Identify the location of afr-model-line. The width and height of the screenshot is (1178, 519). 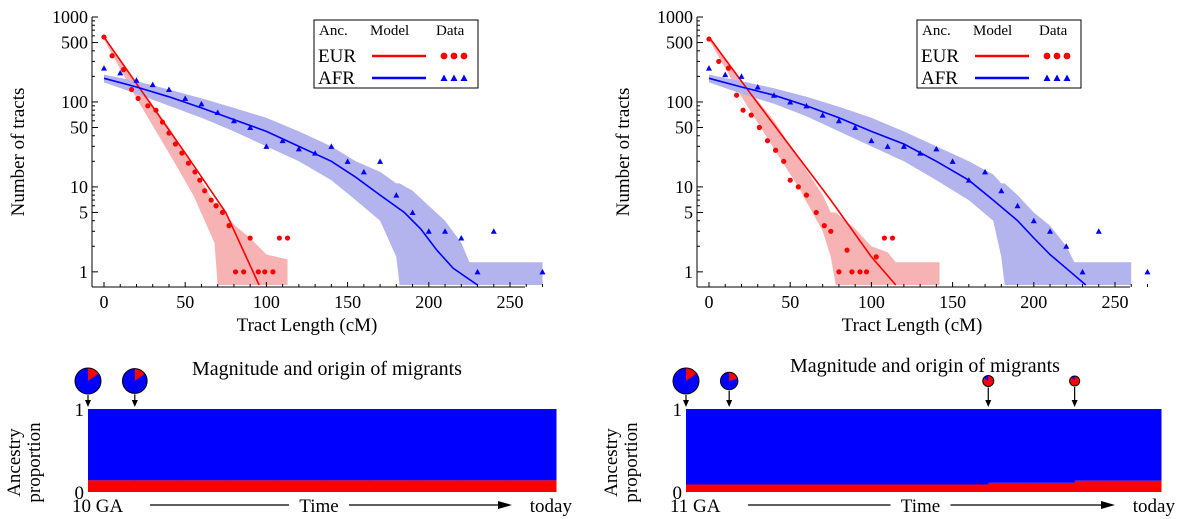
(897, 181).